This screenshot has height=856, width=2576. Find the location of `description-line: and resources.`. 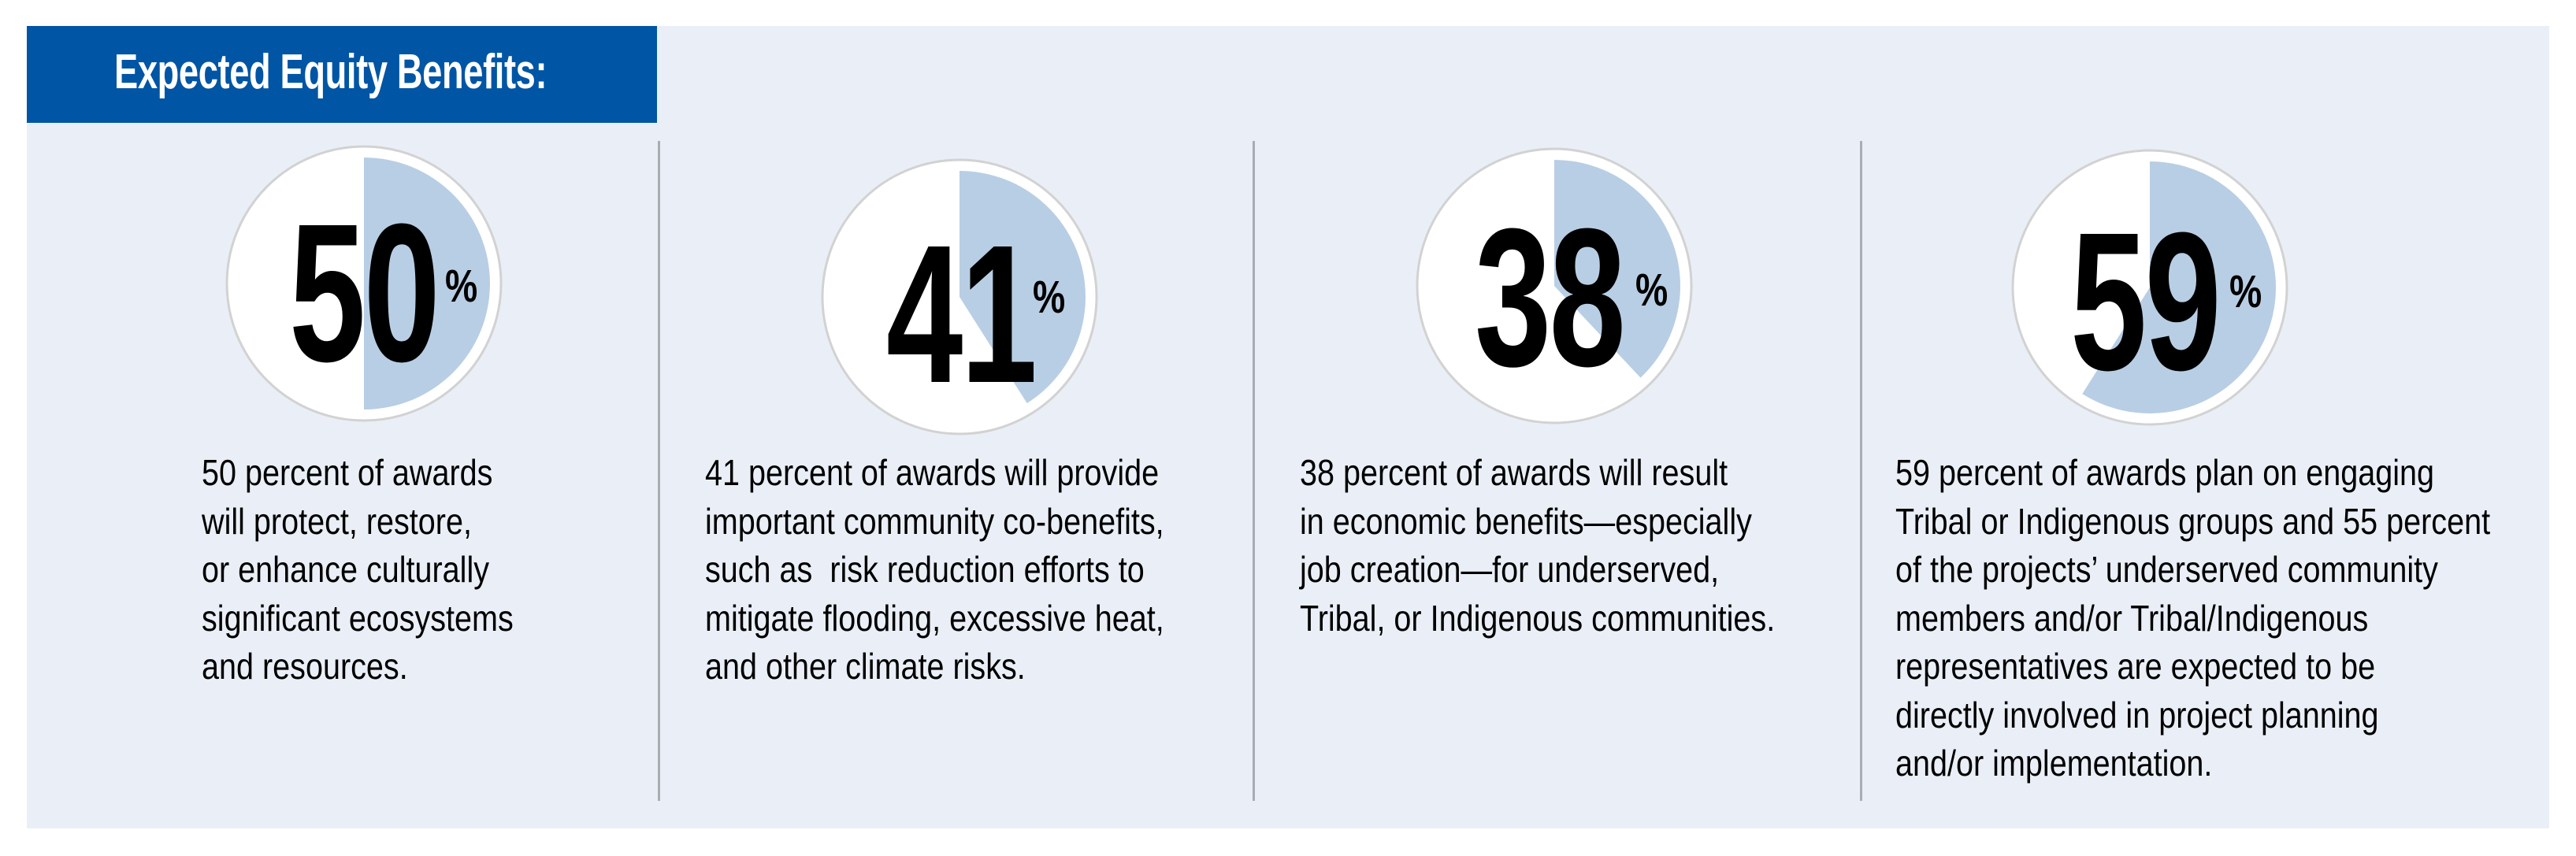

description-line: and resources. is located at coordinates (305, 666).